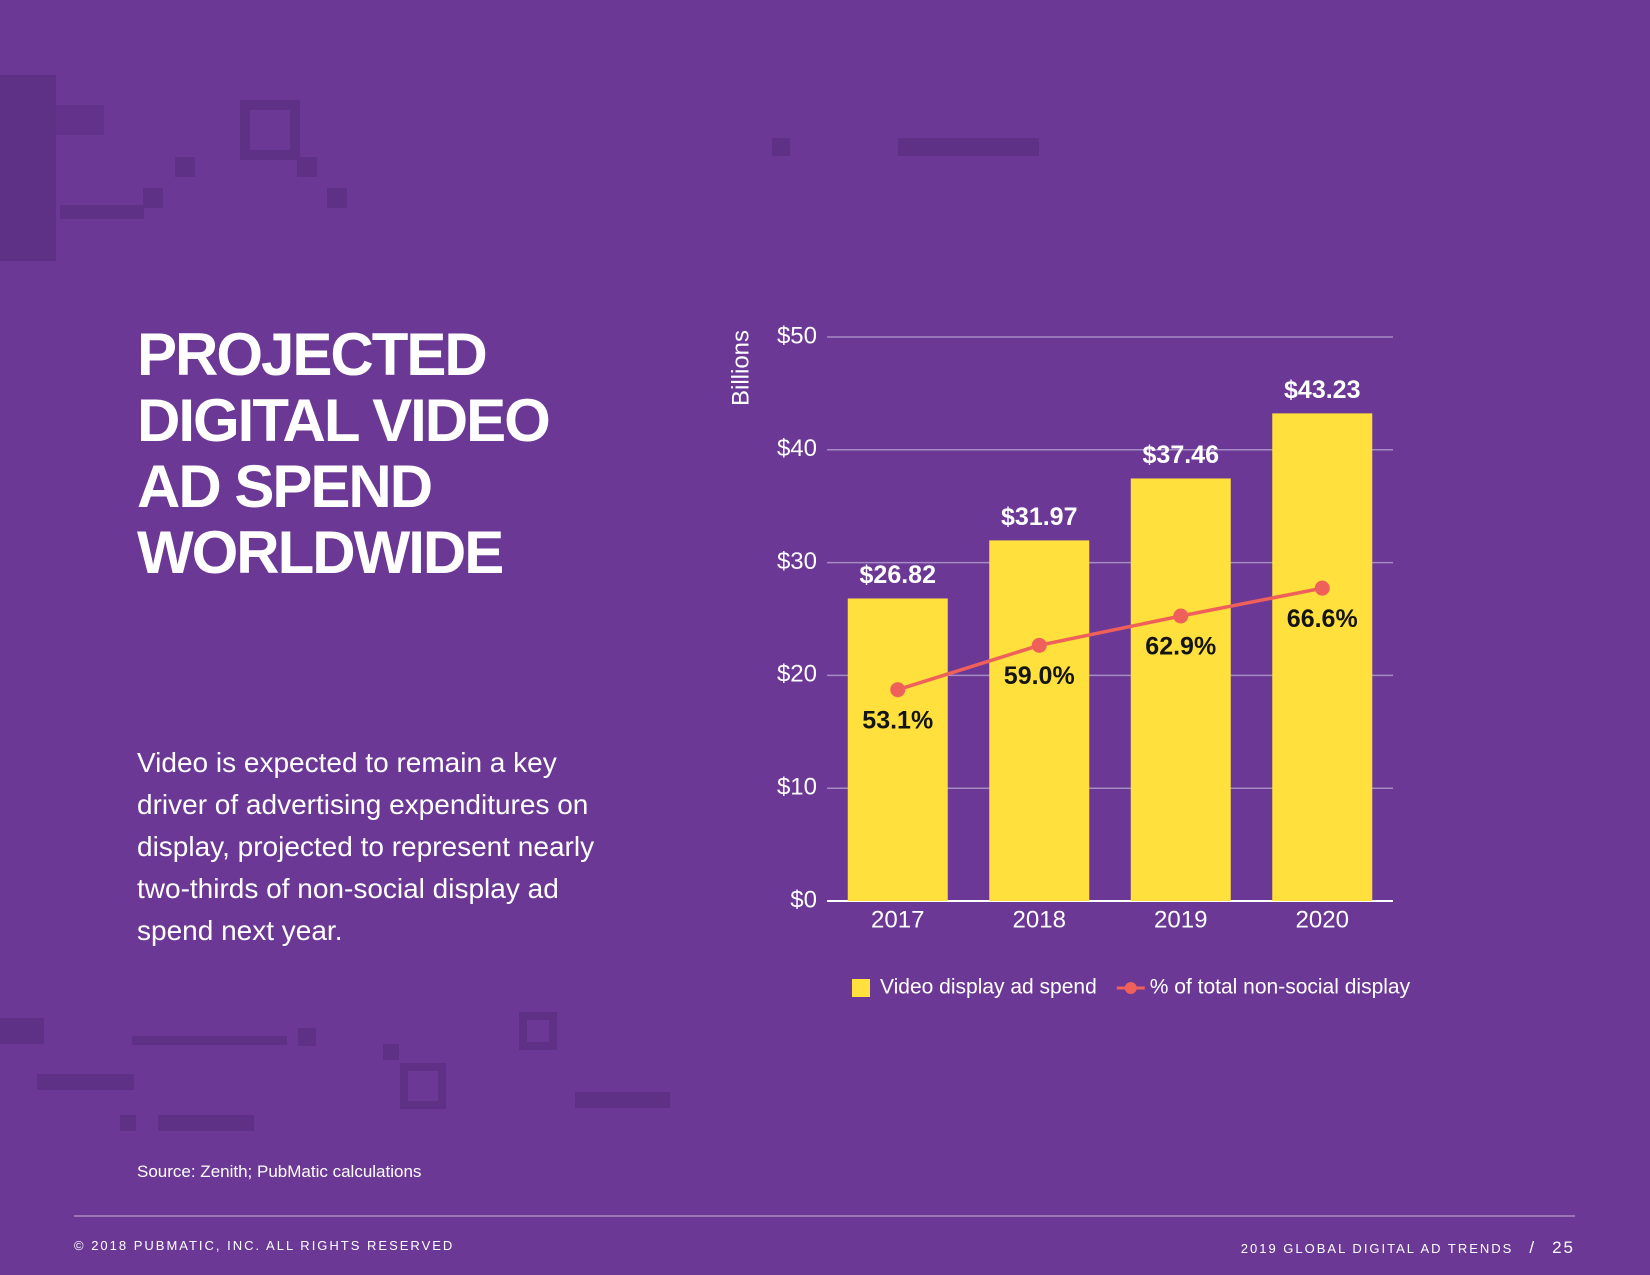 Image resolution: width=1650 pixels, height=1275 pixels. What do you see at coordinates (1039, 676) in the screenshot?
I see `line-value-label: 59.0%` at bounding box center [1039, 676].